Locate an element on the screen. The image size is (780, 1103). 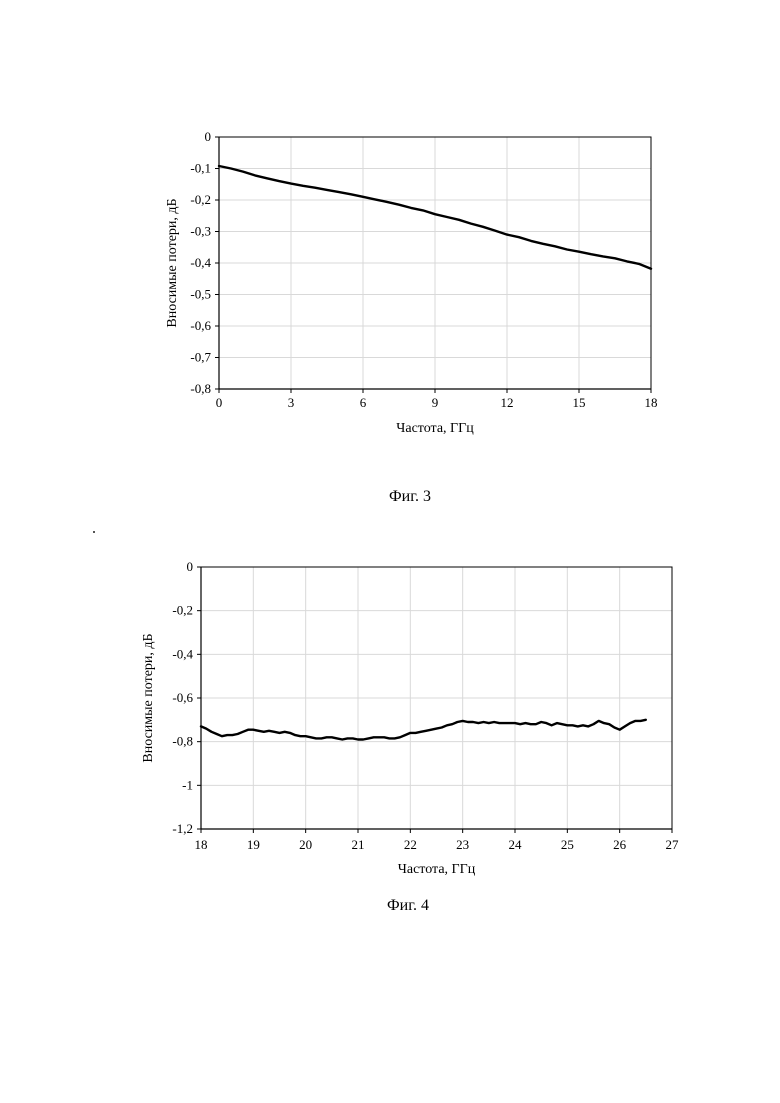
x-tick-label: 25 is located at coordinates (567, 844).